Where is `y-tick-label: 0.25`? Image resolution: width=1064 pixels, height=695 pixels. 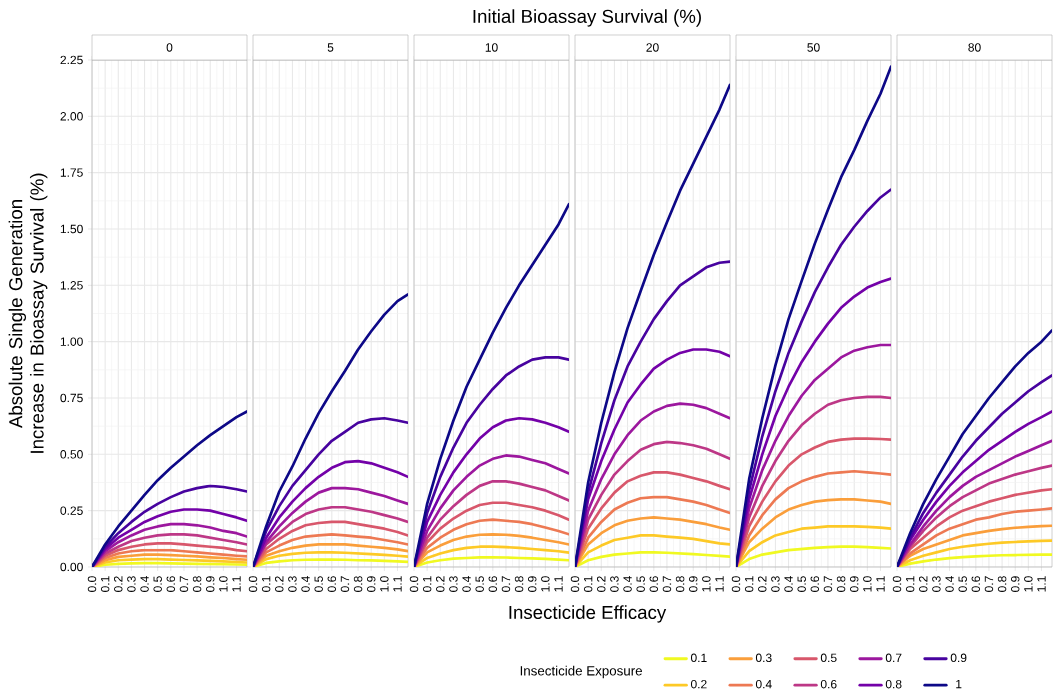 y-tick-label: 0.25 is located at coordinates (71, 510).